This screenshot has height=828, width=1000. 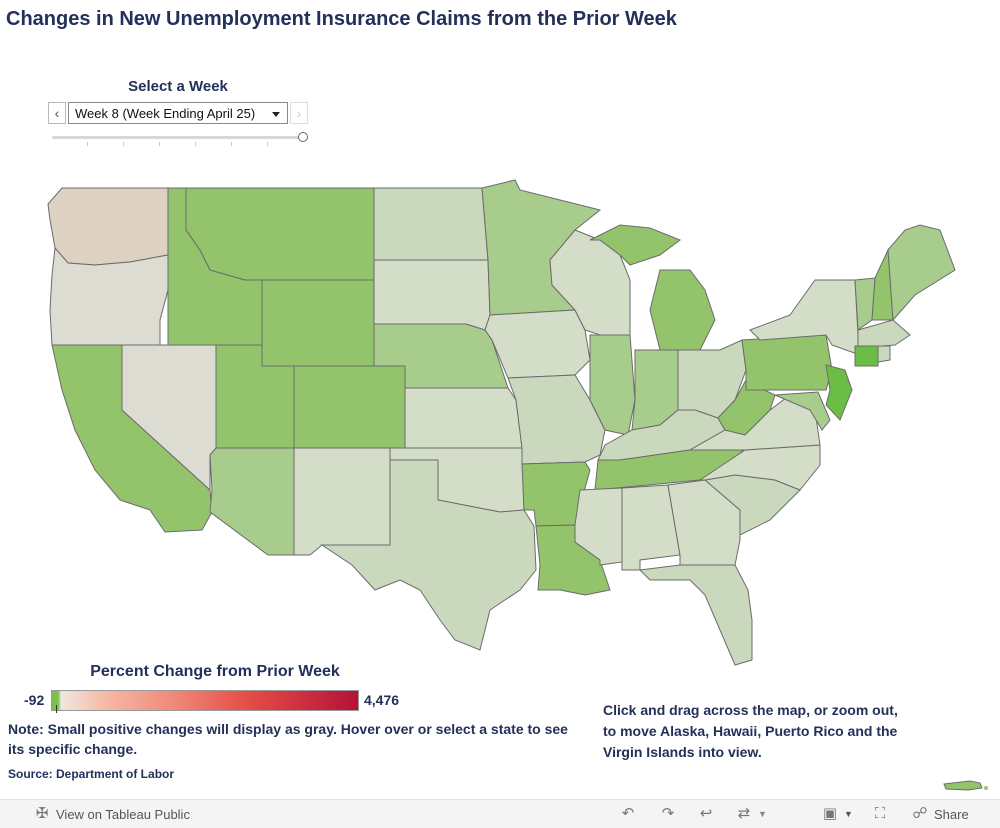 I want to click on state-massachusetts, so click(x=884, y=334).